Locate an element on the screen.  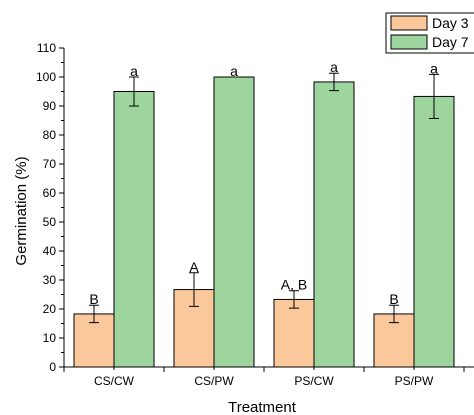
y-tick-label: 10 is located at coordinates (50, 338).